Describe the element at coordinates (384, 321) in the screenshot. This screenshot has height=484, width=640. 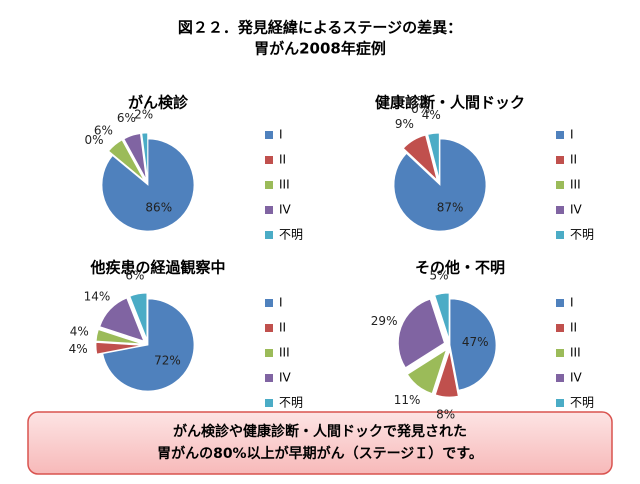
I see `value-label: 29%` at that location.